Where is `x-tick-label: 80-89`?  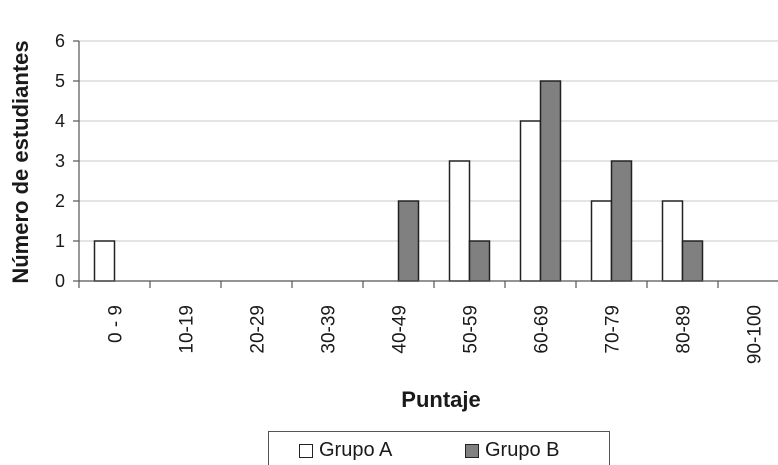
x-tick-label: 80-89 is located at coordinates (684, 329).